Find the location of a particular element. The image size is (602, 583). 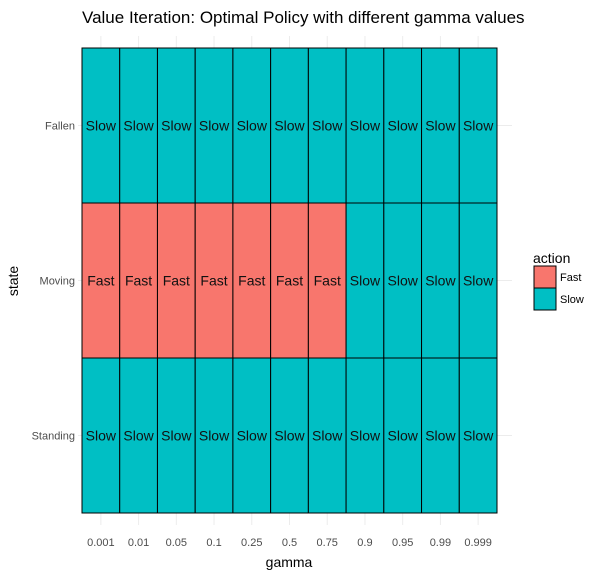

x-tick-label: 0.01 is located at coordinates (138, 543).